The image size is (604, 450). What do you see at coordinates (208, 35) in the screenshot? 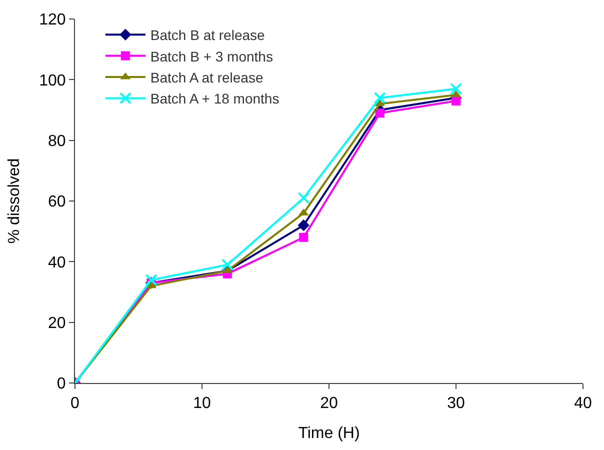
I see `legend-label: Batch B at release` at bounding box center [208, 35].